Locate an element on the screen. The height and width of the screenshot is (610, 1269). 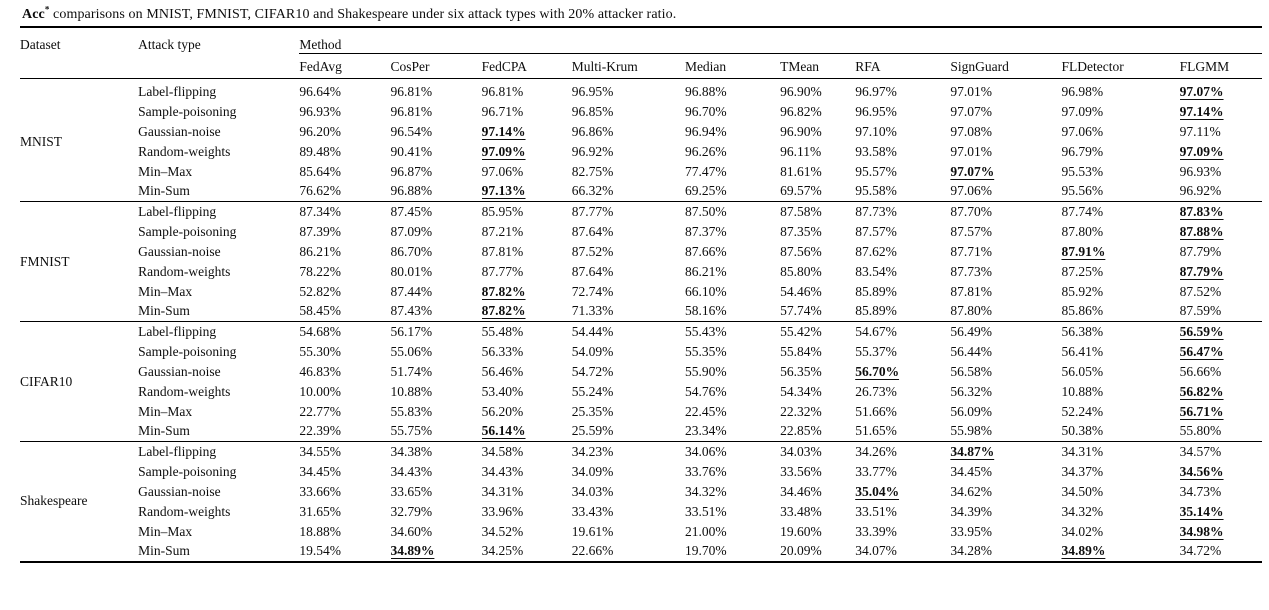
accuracy-value: 56.47% is located at coordinates (1201, 351).